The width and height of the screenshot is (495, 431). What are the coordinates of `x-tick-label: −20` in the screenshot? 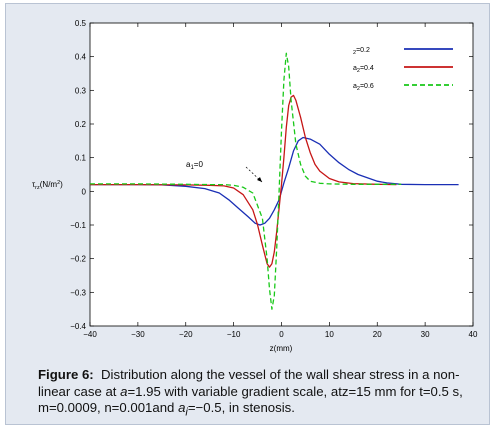 It's located at (186, 334).